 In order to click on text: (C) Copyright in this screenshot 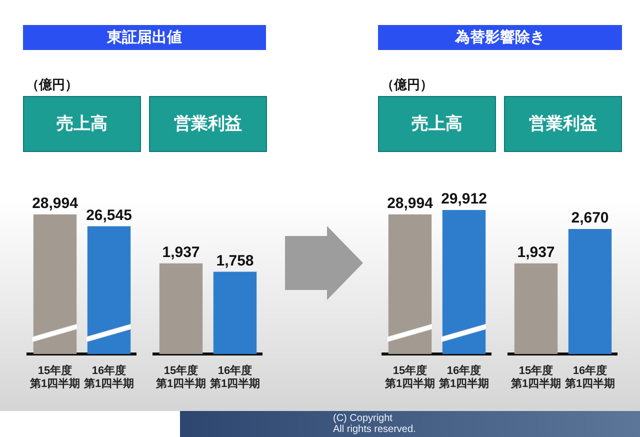, I will do `click(362, 418)`.